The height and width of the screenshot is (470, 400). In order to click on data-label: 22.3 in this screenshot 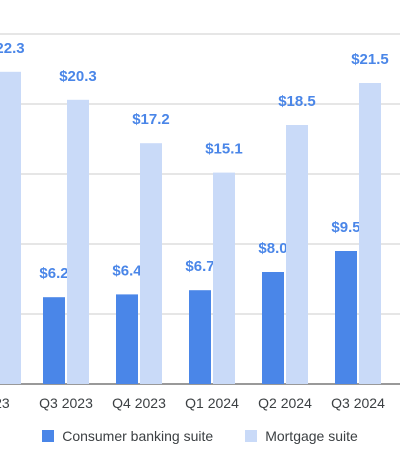, I will do `click(12, 48)`.